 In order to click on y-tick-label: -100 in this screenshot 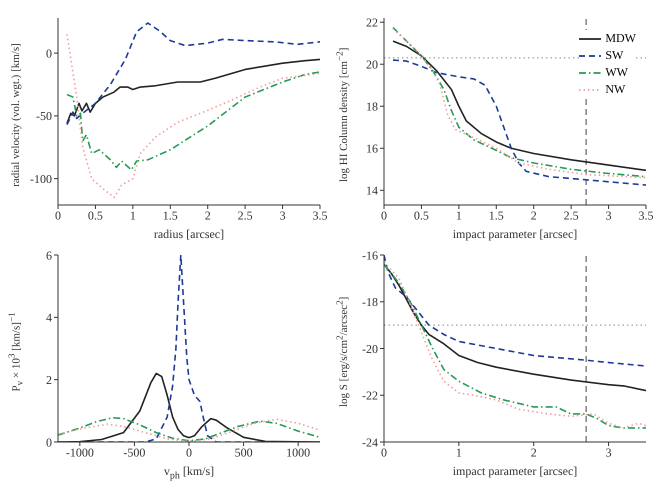, I will do `click(41, 179)`.